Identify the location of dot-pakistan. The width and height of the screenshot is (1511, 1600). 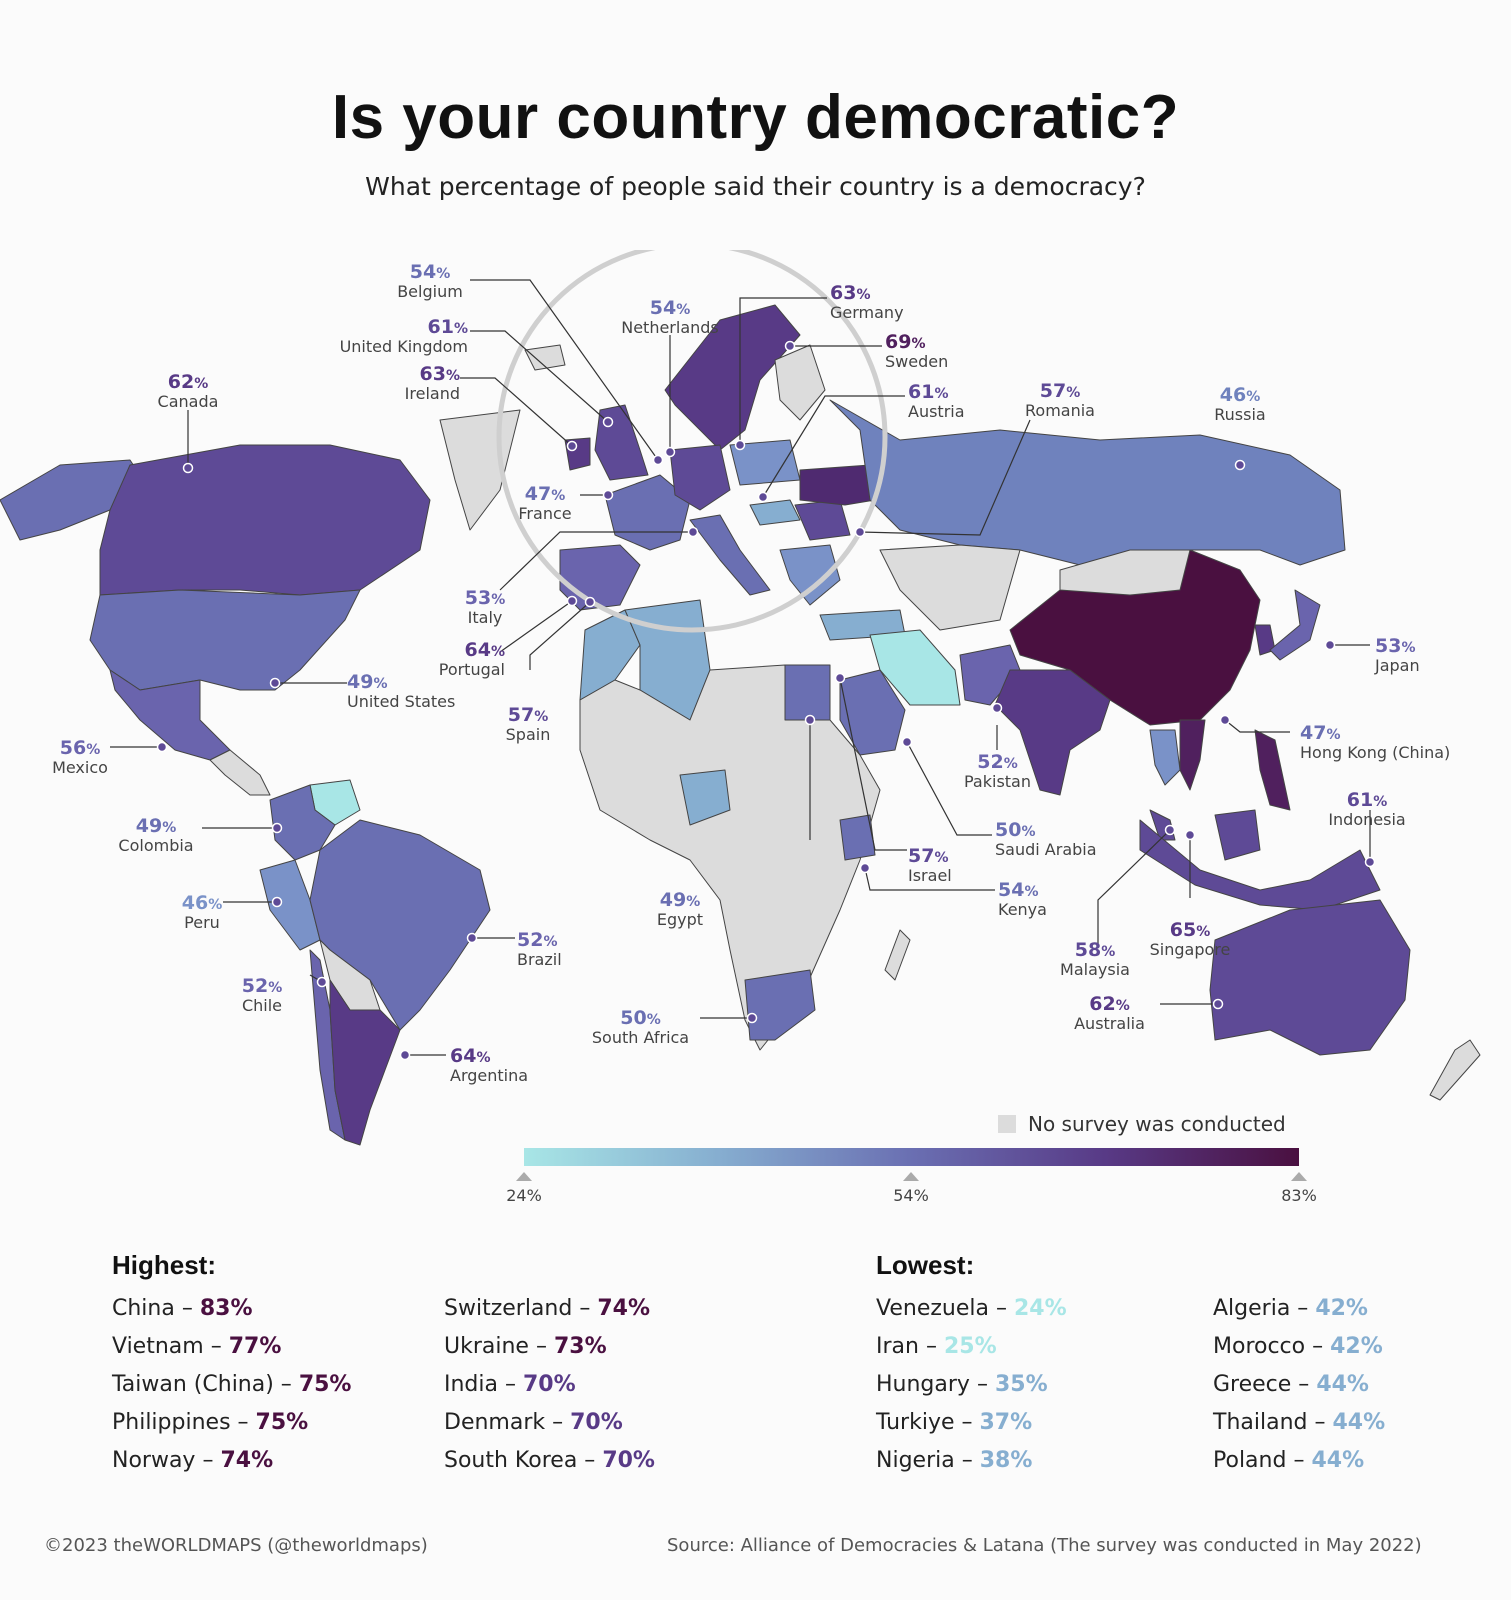
(997, 708).